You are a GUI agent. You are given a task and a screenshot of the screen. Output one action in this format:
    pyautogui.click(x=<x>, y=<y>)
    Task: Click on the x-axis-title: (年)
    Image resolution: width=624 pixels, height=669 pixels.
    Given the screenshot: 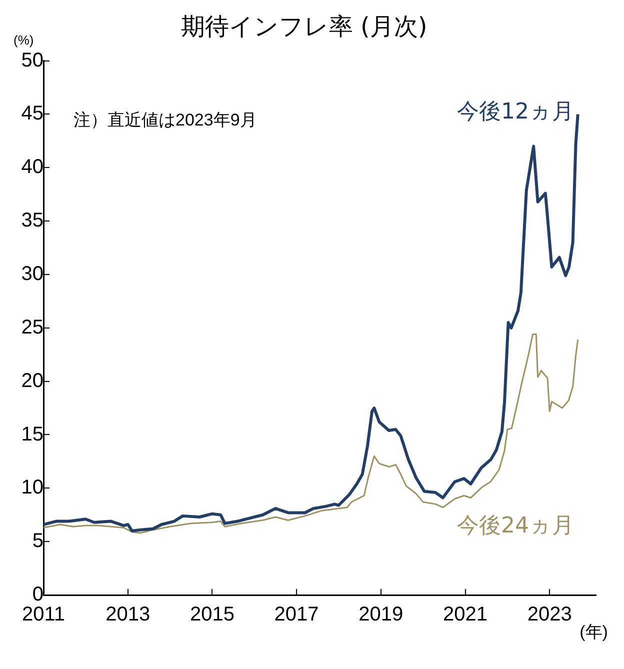 What is the action you would take?
    pyautogui.click(x=594, y=632)
    